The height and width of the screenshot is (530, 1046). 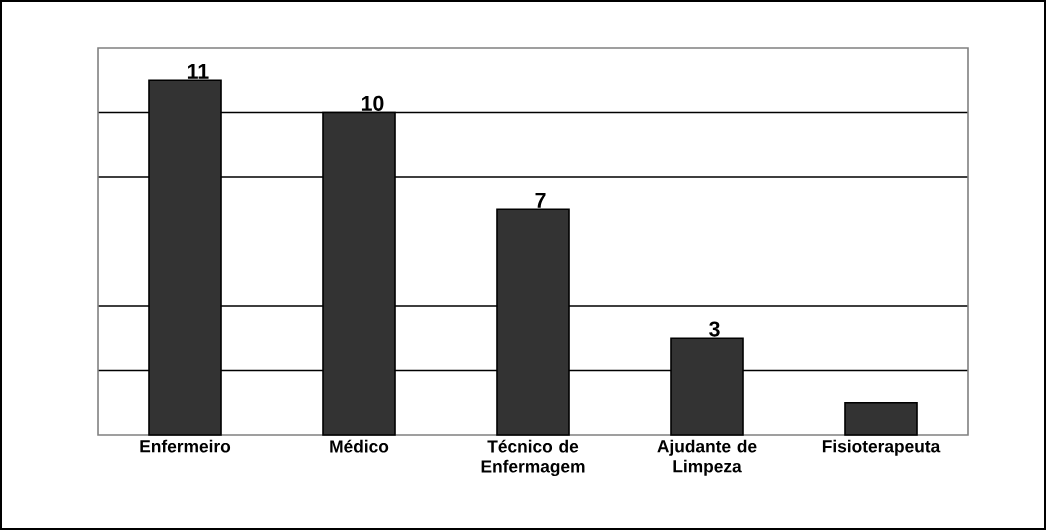 What do you see at coordinates (707, 457) in the screenshot?
I see `x-tick-label: Ajudante de Limpeza` at bounding box center [707, 457].